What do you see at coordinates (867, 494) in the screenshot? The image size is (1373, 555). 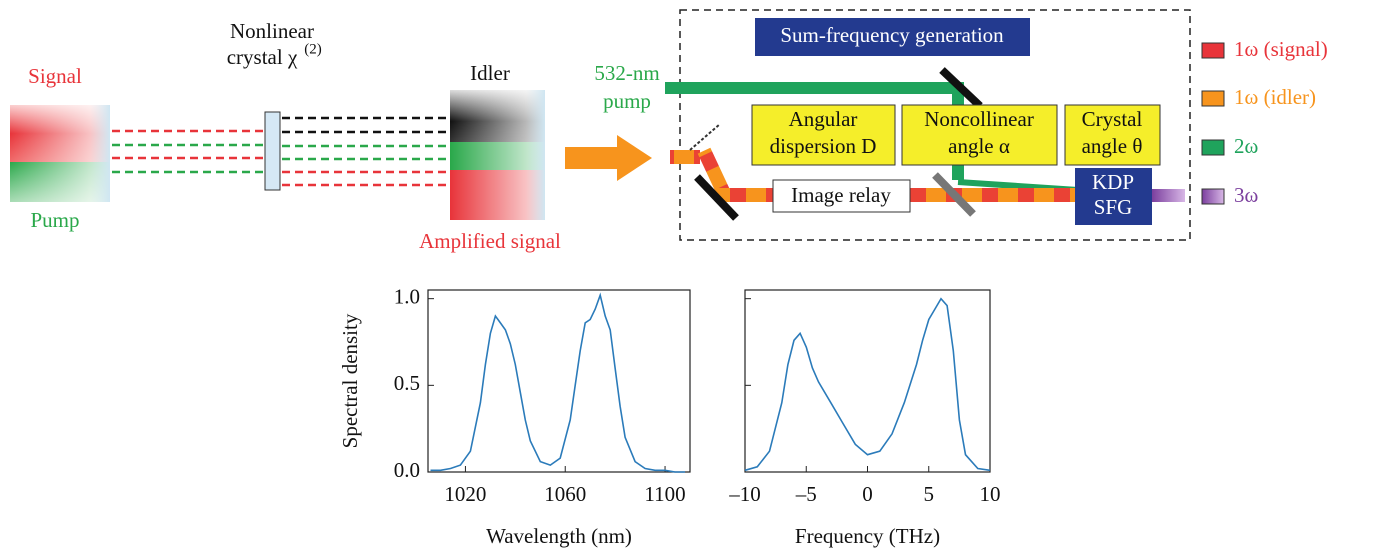 I see `x-tick-label: 0` at bounding box center [867, 494].